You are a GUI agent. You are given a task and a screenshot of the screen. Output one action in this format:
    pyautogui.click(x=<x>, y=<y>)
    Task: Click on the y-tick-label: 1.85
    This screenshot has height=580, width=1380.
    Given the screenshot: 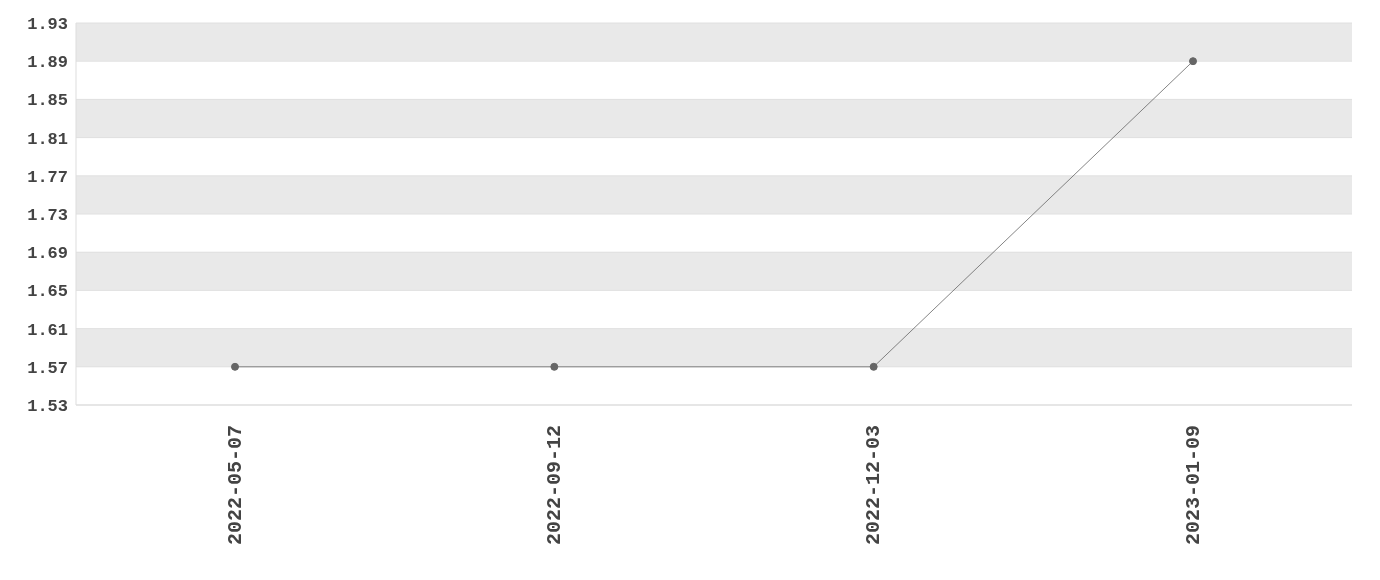 What is the action you would take?
    pyautogui.click(x=47, y=101)
    